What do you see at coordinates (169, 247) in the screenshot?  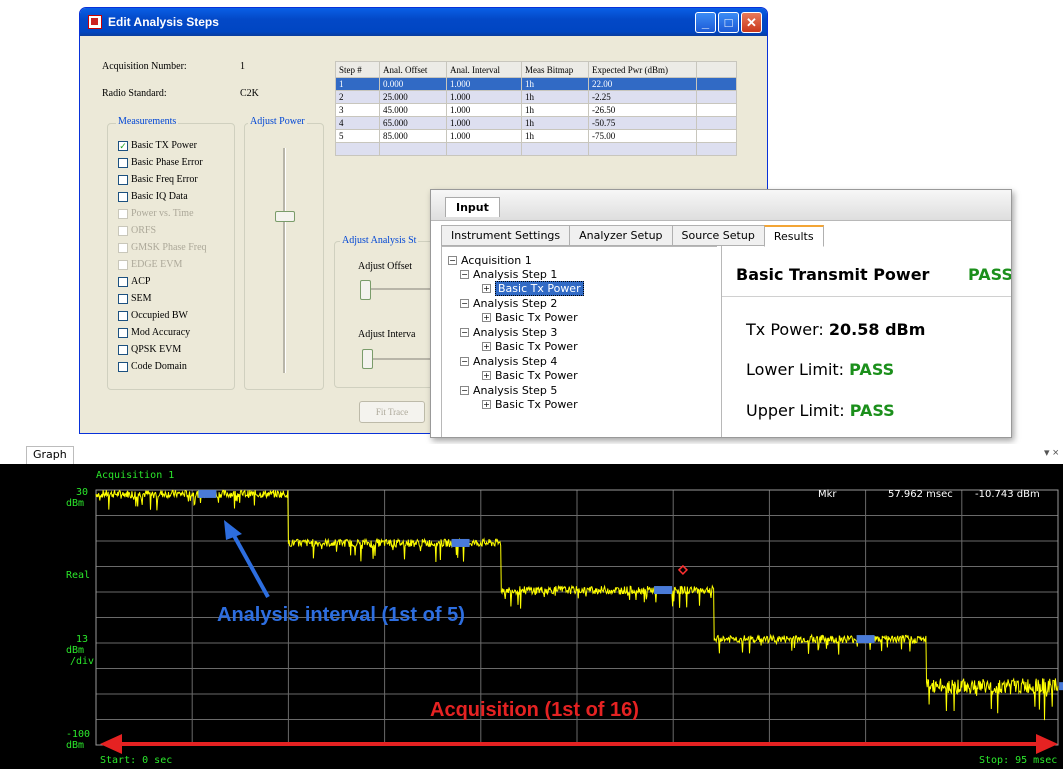 I see `measurement-label: GMSK Phase Freq` at bounding box center [169, 247].